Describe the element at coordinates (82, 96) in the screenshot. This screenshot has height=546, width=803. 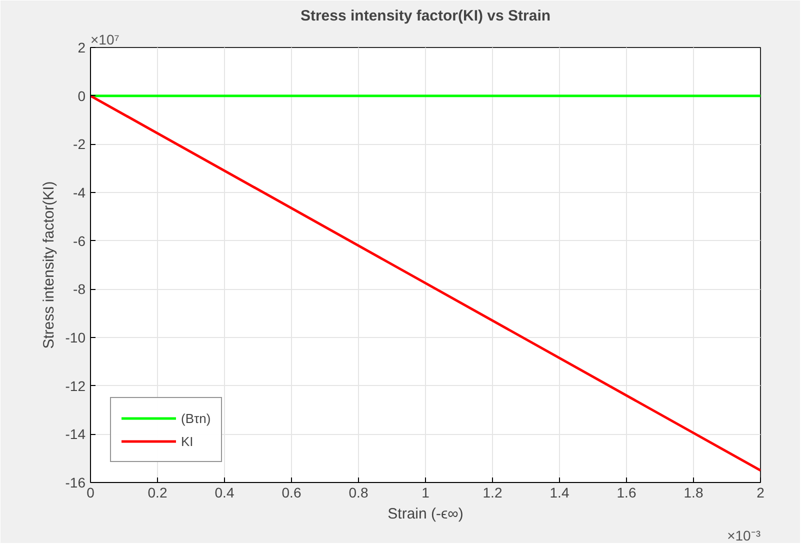
I see `y-tick-label: 0` at that location.